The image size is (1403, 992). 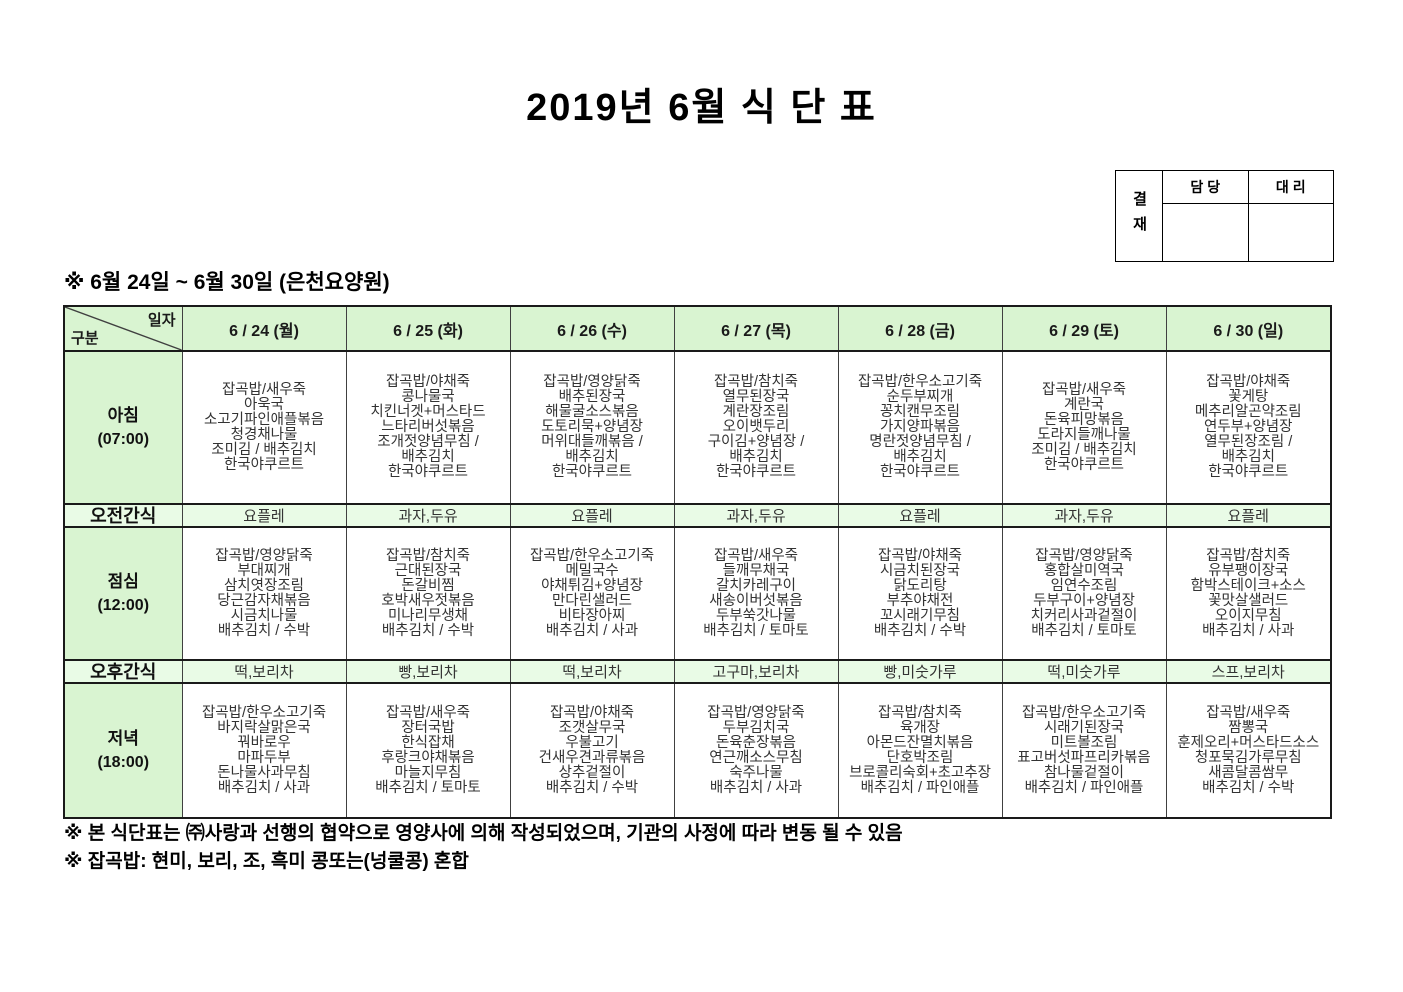 What do you see at coordinates (1248, 232) in the screenshot?
I see `approval-signature-row` at bounding box center [1248, 232].